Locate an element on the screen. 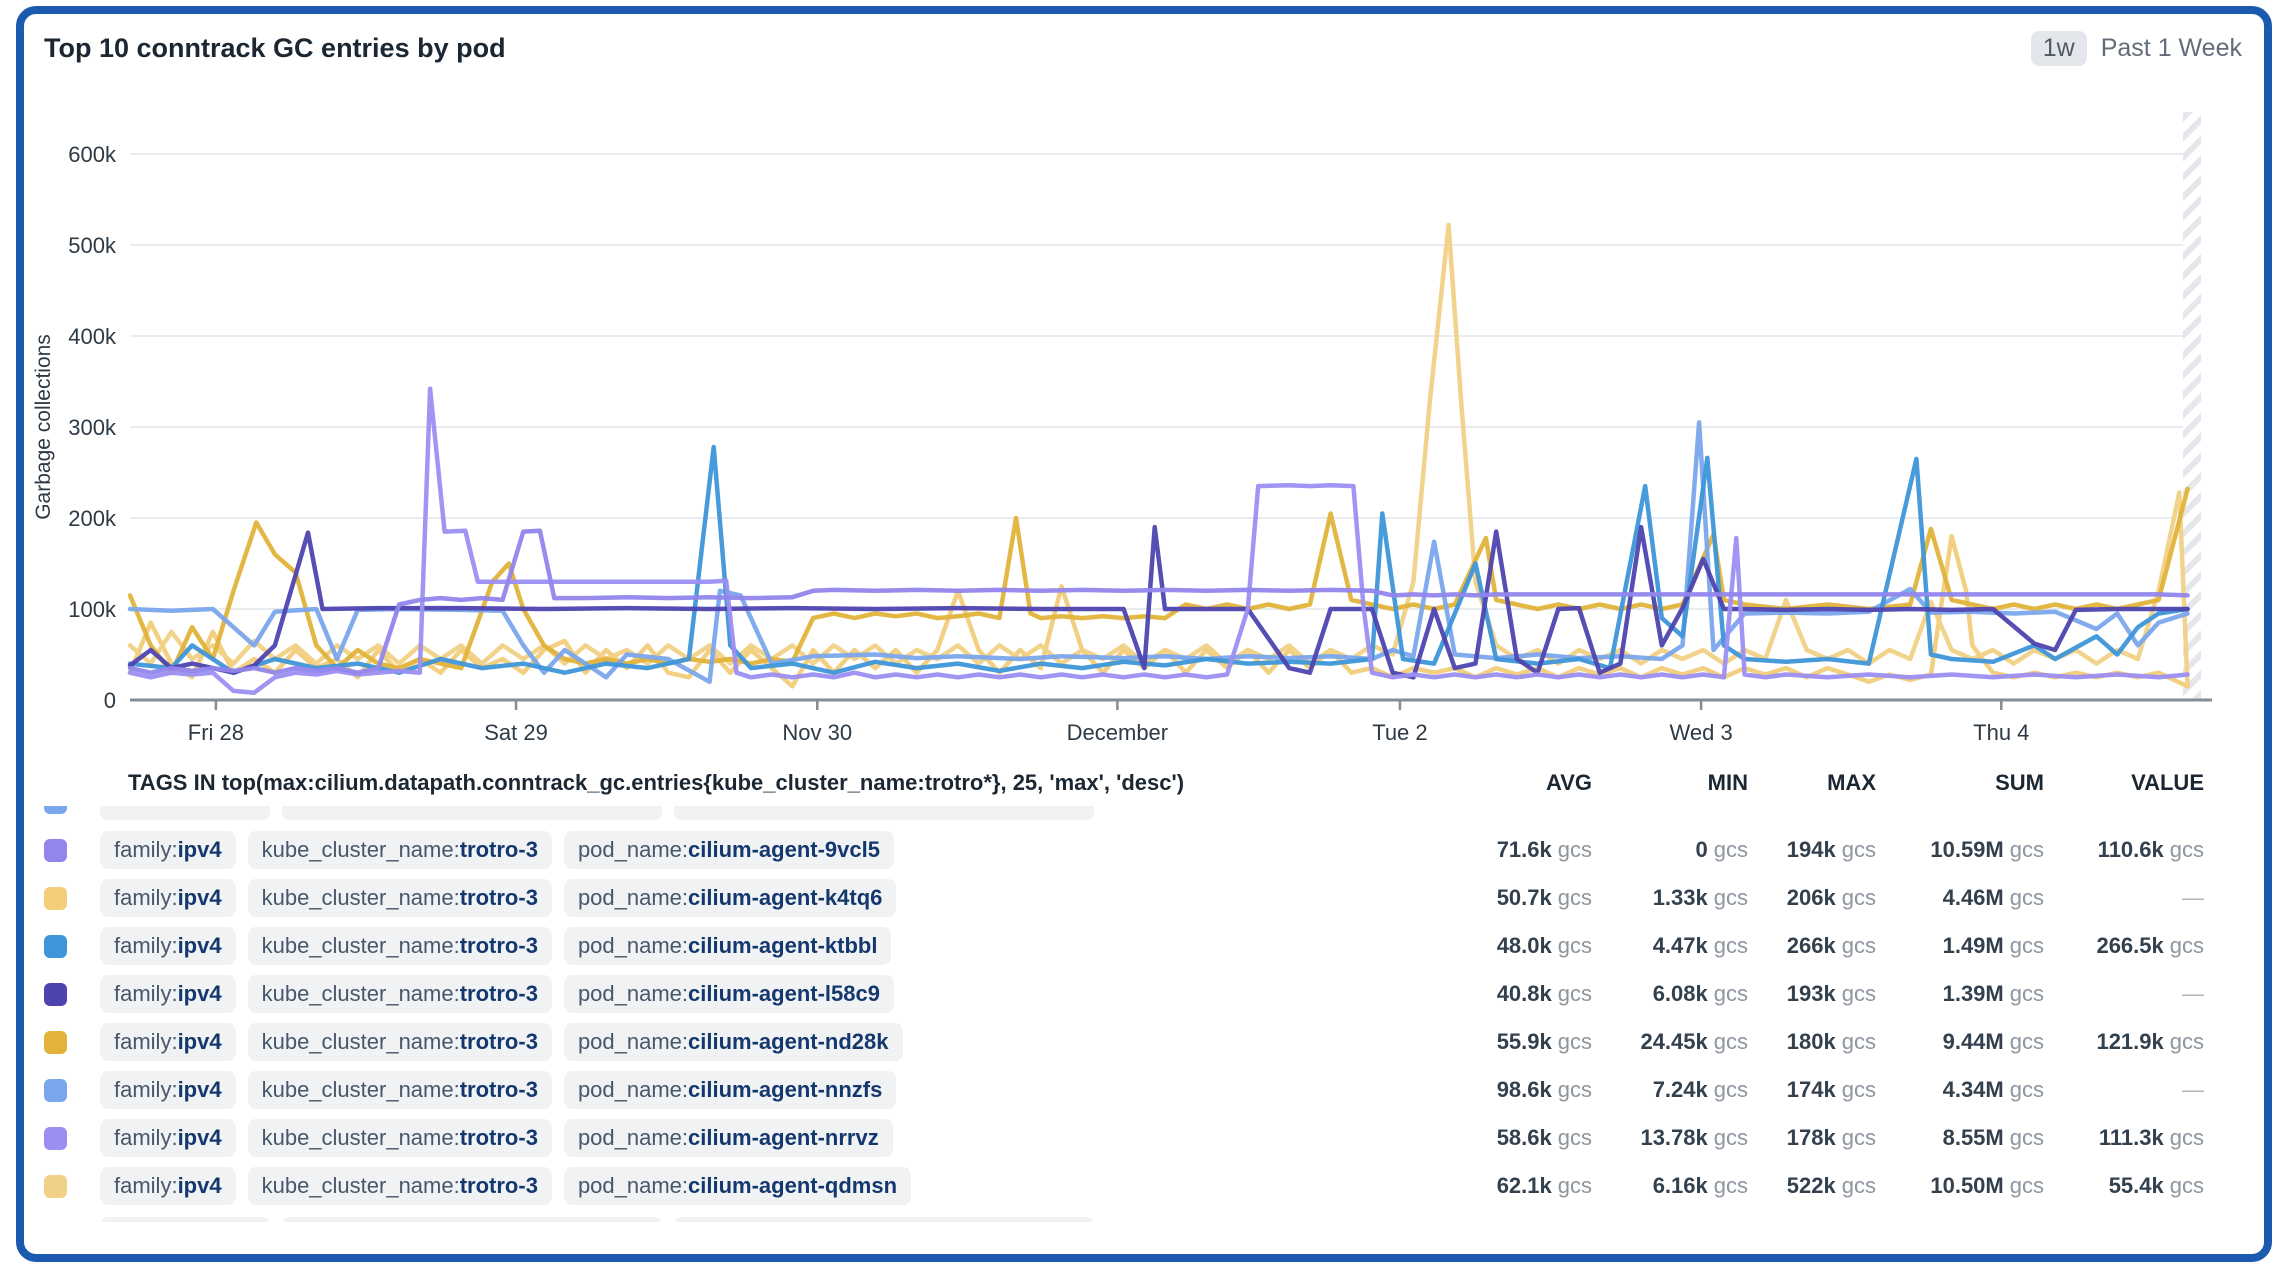  tag-key: pod_name: is located at coordinates (633, 945).